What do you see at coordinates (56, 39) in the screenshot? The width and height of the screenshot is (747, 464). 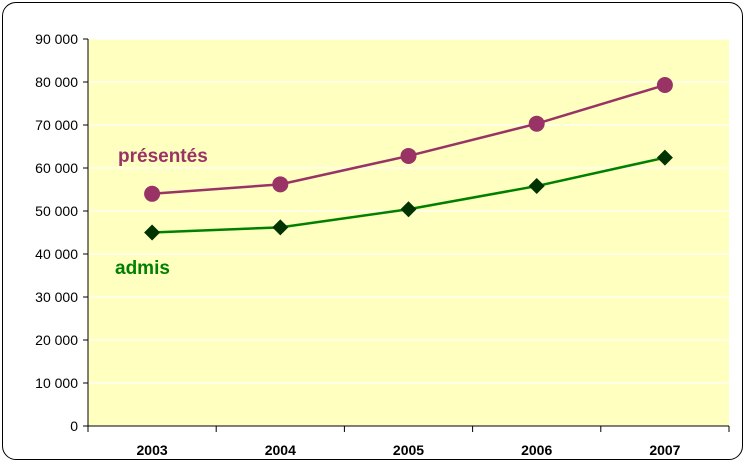 I see `y-tick-label: 90 000` at bounding box center [56, 39].